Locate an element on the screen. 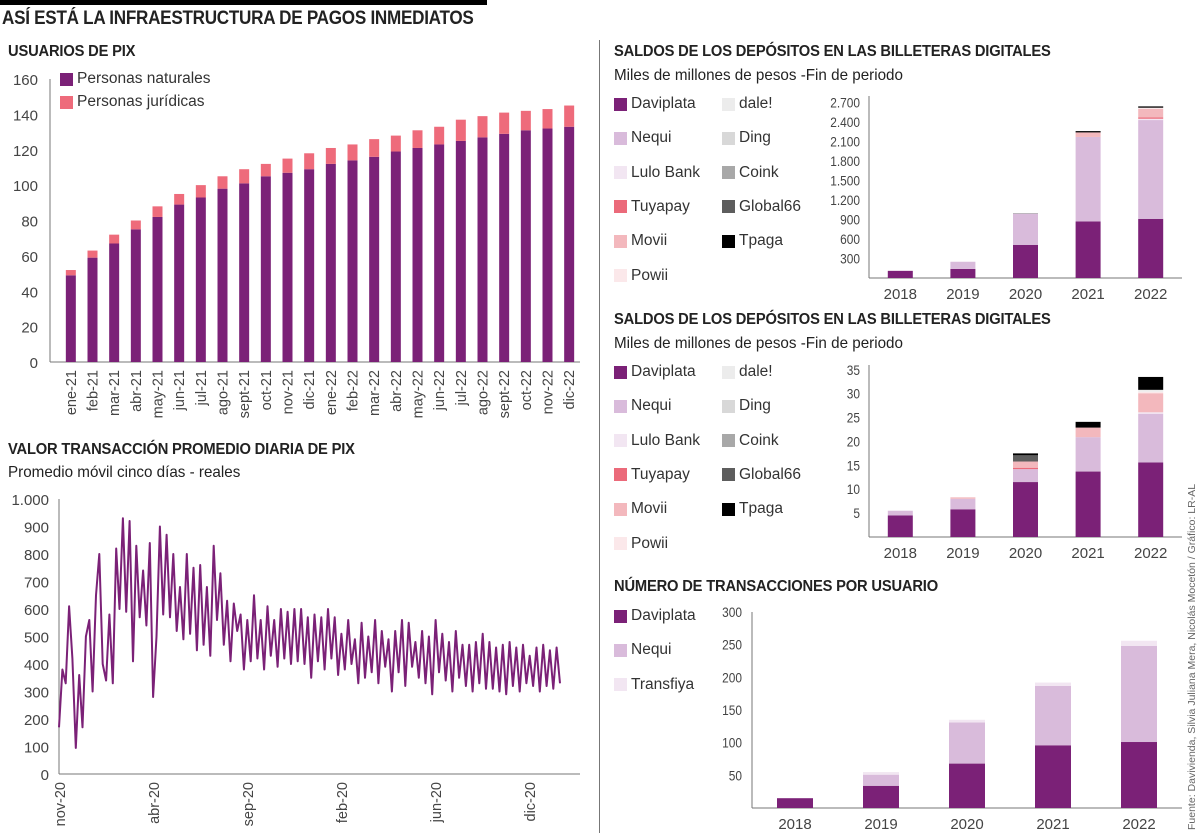 Image resolution: width=1200 pixels, height=833 pixels. x-tick-label: ago-22 is located at coordinates (484, 392).